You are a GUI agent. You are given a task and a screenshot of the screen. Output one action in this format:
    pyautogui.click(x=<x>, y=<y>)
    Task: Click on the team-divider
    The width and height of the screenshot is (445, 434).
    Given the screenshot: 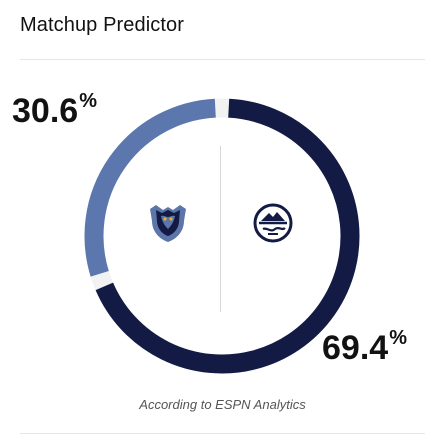 What is the action you would take?
    pyautogui.click(x=220, y=229)
    